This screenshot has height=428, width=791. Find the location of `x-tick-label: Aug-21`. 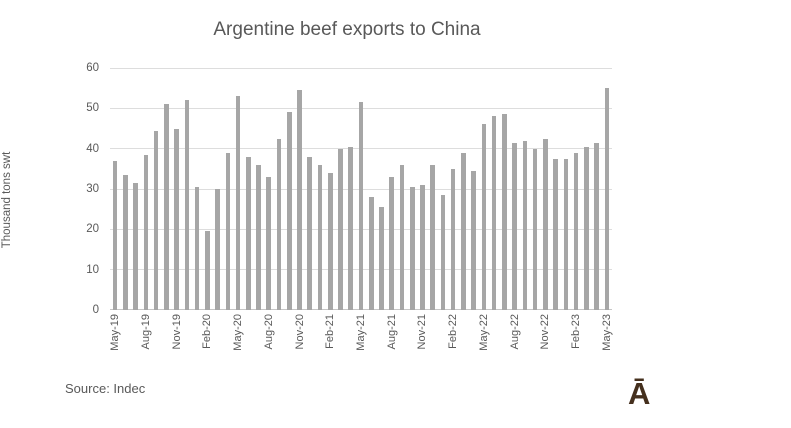

x-tick-label: Aug-21 is located at coordinates (391, 332).